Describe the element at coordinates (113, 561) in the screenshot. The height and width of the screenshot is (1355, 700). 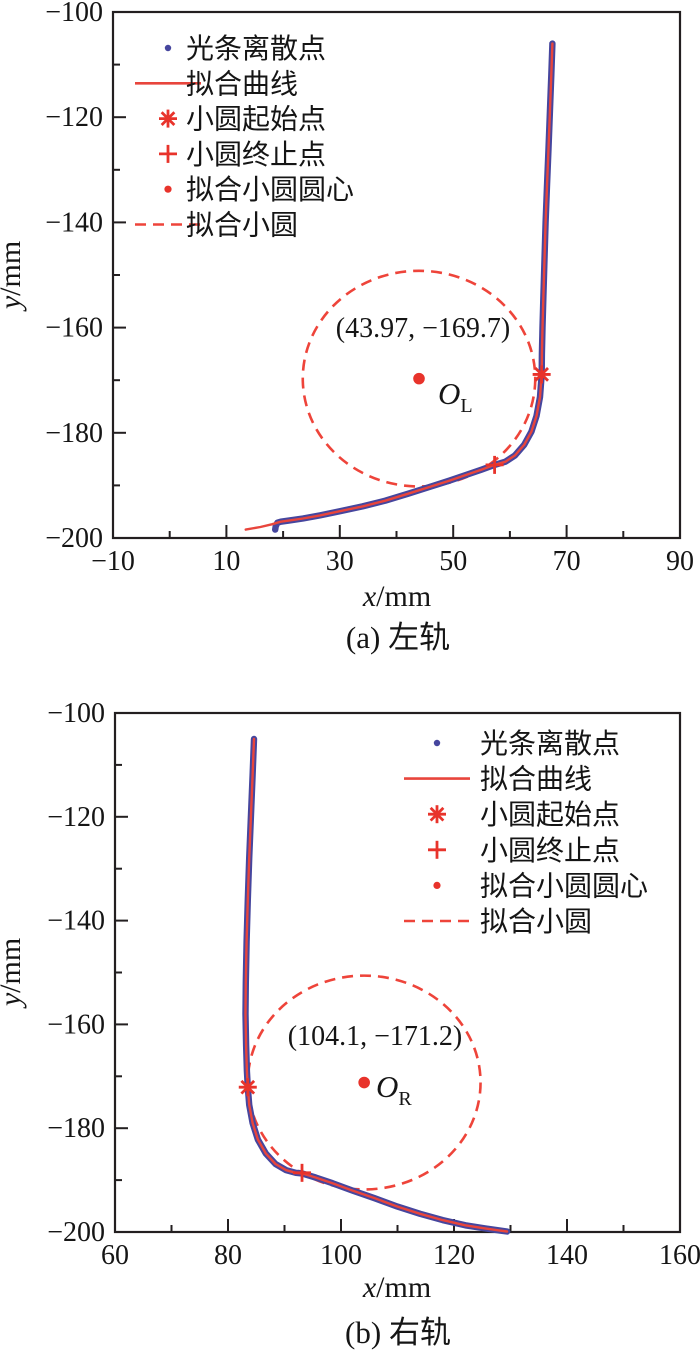
I see `x-tick-label: −10` at that location.